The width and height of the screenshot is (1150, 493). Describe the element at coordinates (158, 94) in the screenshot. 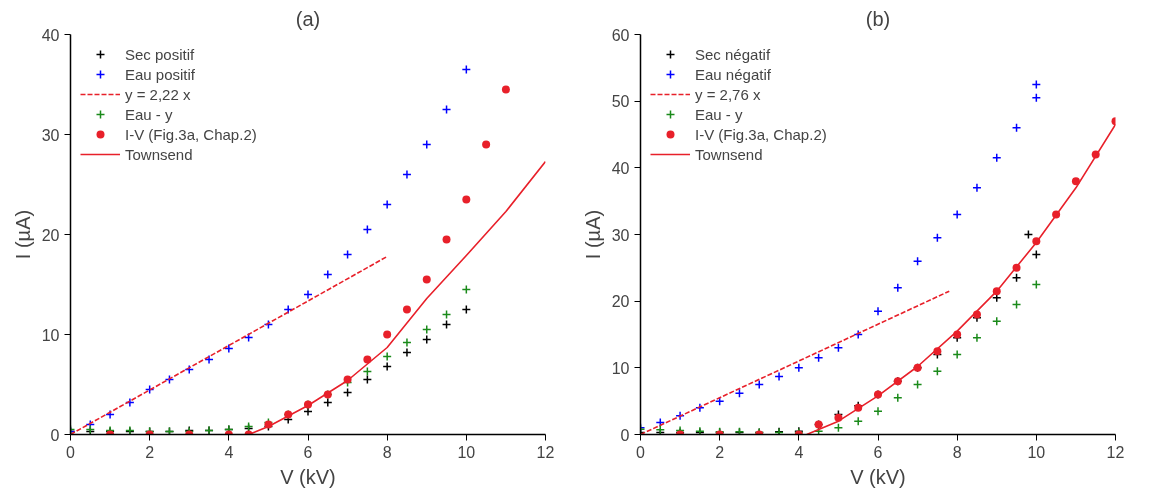

I see `legend-label: y = 2,22 x` at that location.